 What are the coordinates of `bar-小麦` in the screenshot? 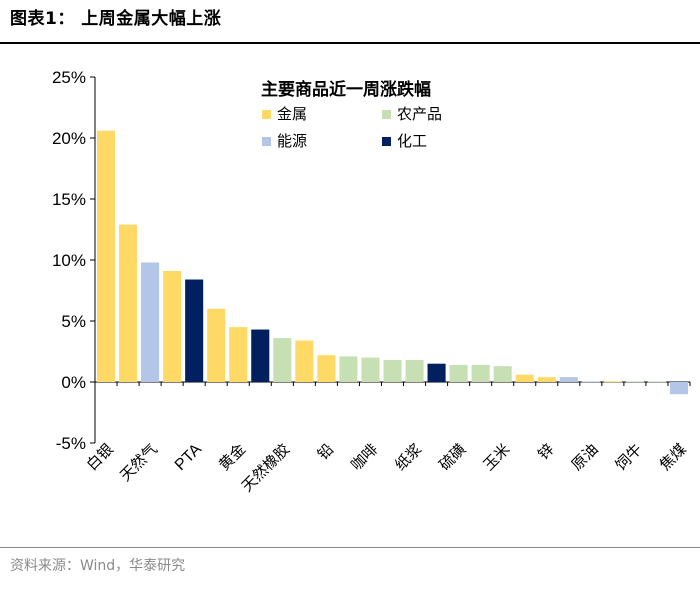 It's located at (480, 373).